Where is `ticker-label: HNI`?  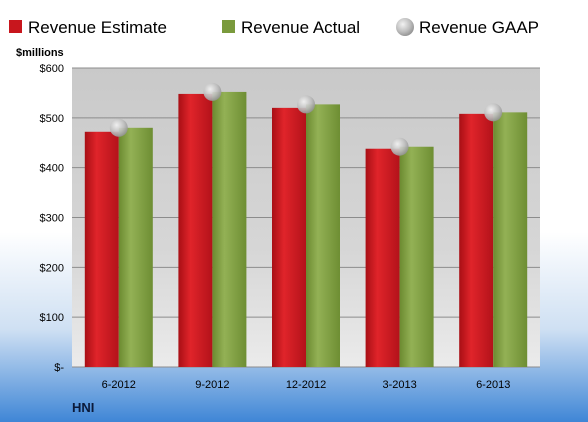
ticker-label: HNI is located at coordinates (83, 407).